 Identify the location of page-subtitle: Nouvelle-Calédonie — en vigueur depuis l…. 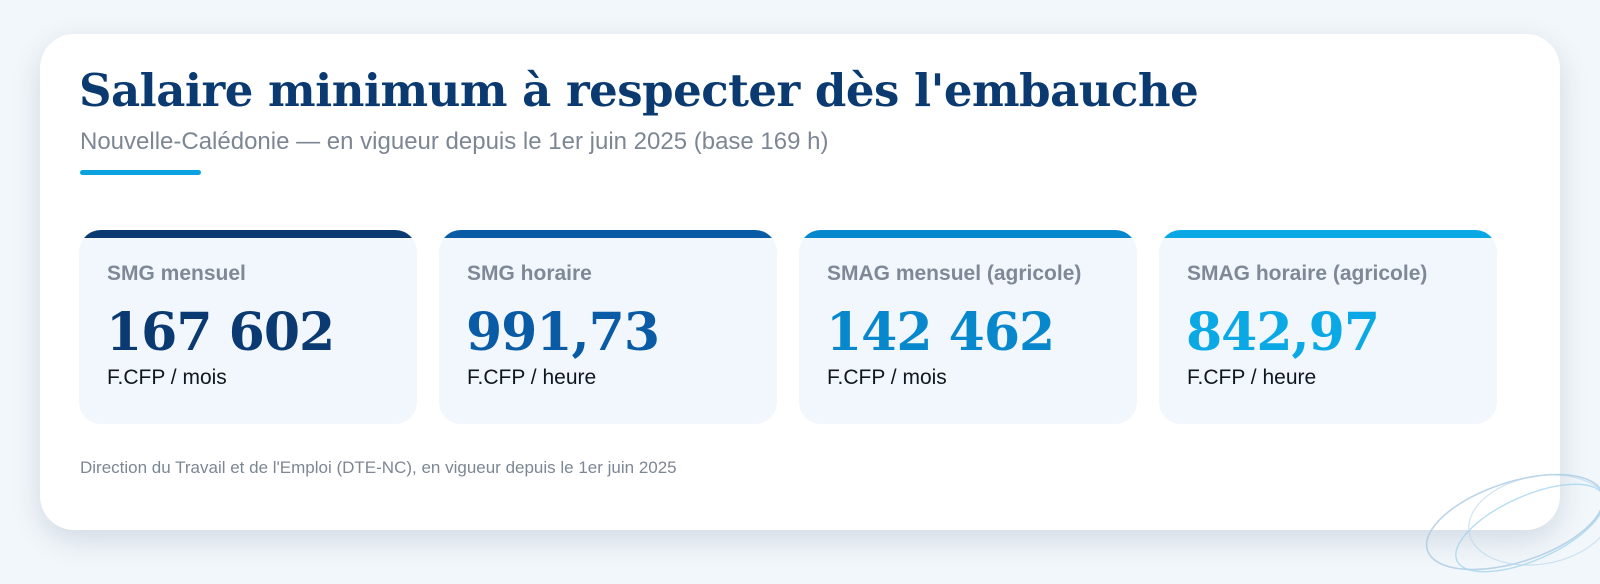
(454, 141).